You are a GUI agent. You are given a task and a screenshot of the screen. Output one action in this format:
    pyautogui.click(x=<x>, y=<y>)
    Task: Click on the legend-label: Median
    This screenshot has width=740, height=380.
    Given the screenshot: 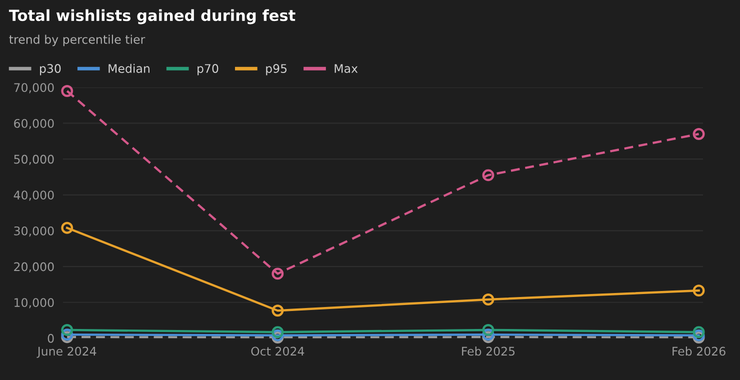 What is the action you would take?
    pyautogui.click(x=129, y=68)
    